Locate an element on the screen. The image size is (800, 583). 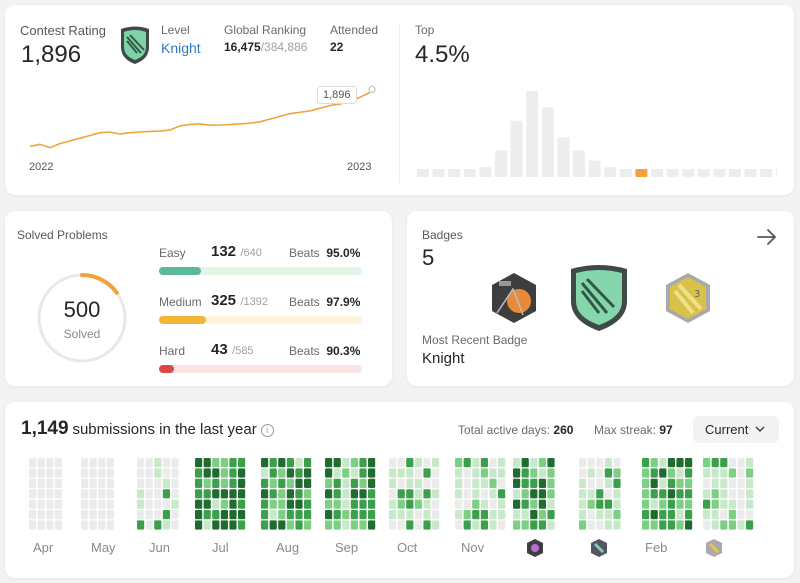
year-select: Current is located at coordinates (736, 429).